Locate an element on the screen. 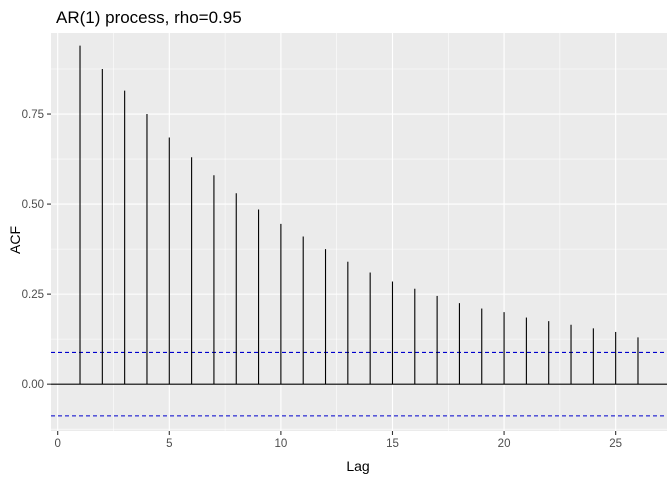 This screenshot has height=480, width=672. x-tick-label: 25 is located at coordinates (615, 444).